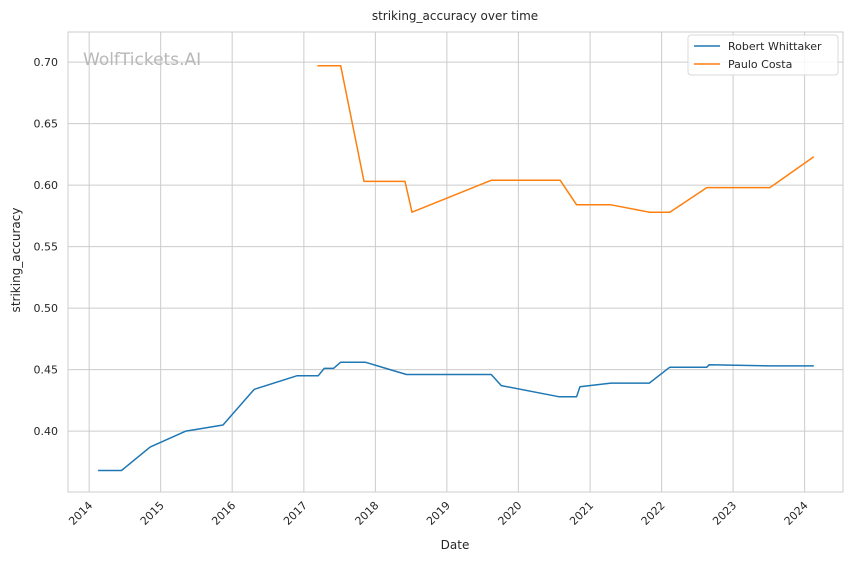  Describe the element at coordinates (142, 60) in the screenshot. I see `watermark: WolfTickets.AI` at that location.